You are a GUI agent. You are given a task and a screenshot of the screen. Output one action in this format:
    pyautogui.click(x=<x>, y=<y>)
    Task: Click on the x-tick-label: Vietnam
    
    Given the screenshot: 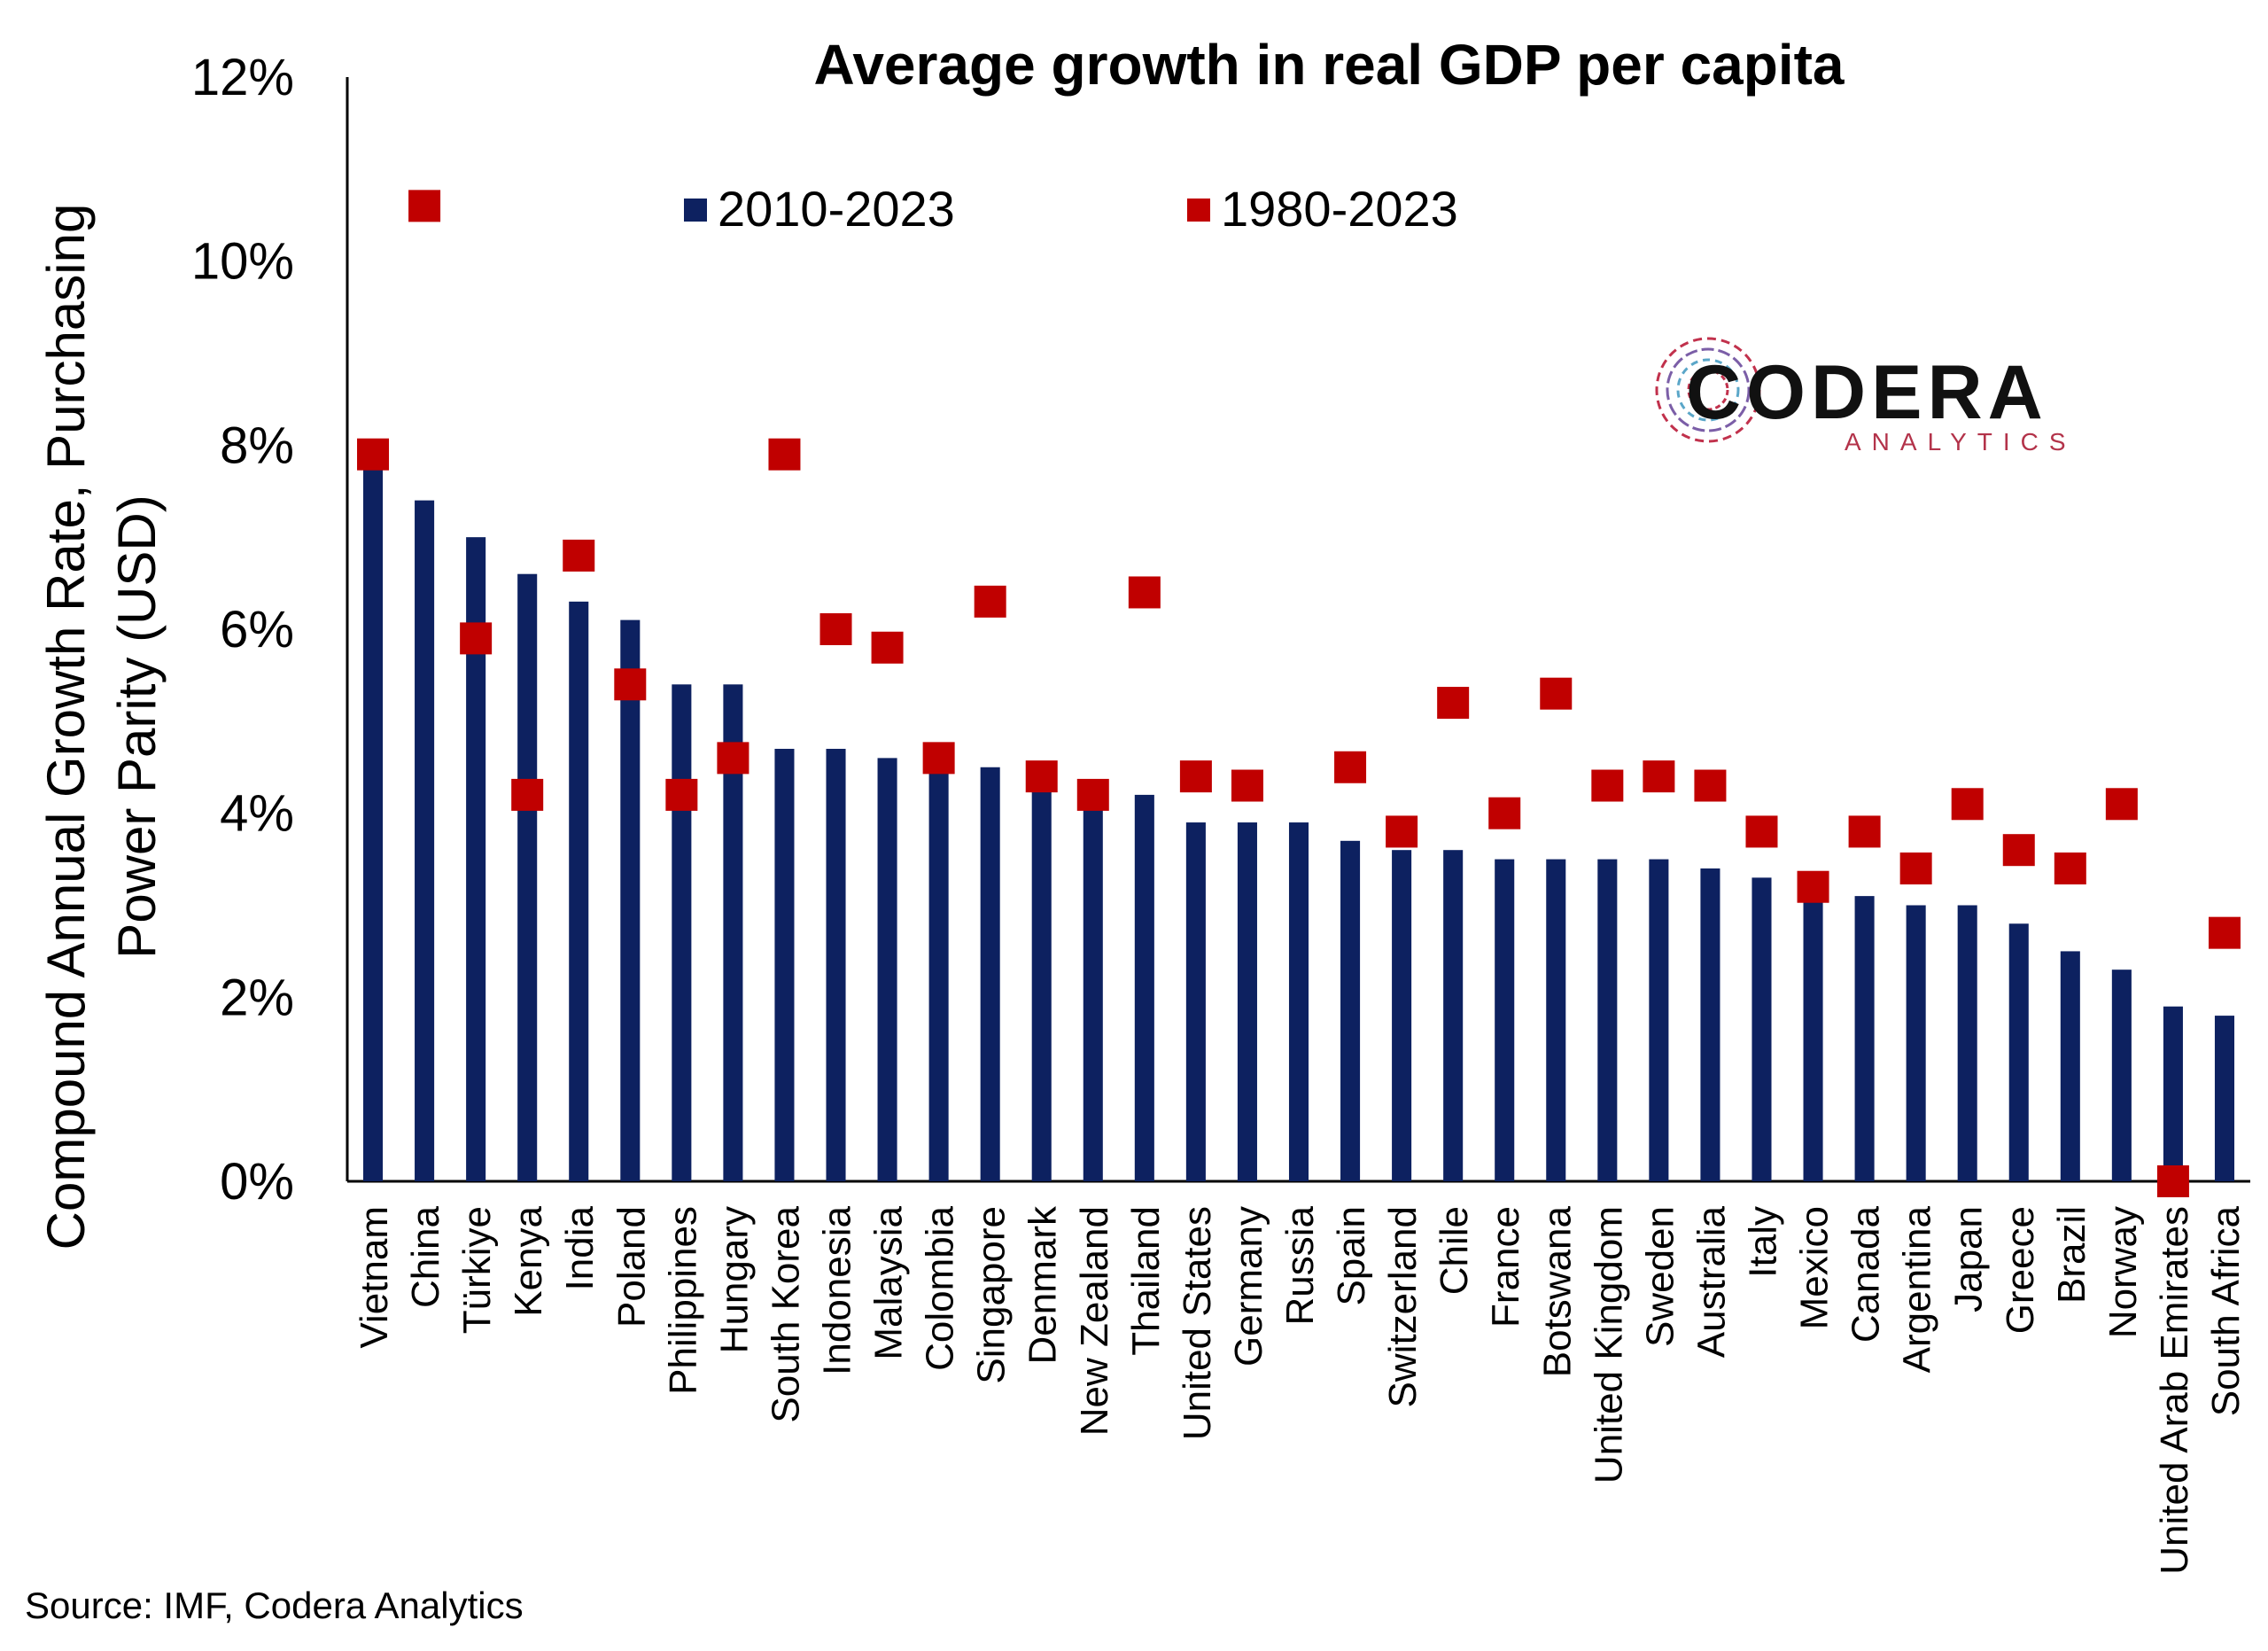 What is the action you would take?
    pyautogui.click(x=374, y=1278)
    